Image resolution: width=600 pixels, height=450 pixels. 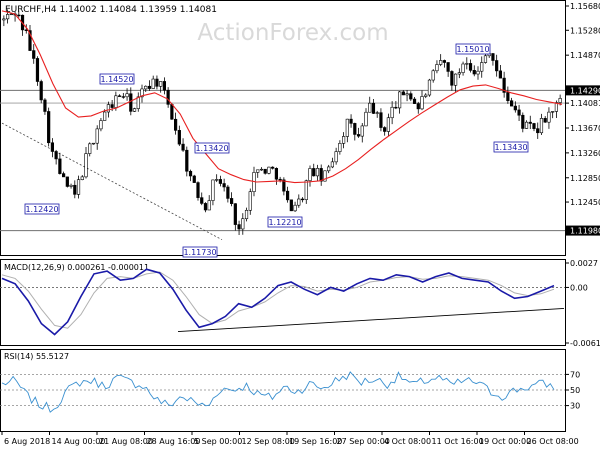 I want to click on macd-y-tick-label: 0.00, so click(x=579, y=287).